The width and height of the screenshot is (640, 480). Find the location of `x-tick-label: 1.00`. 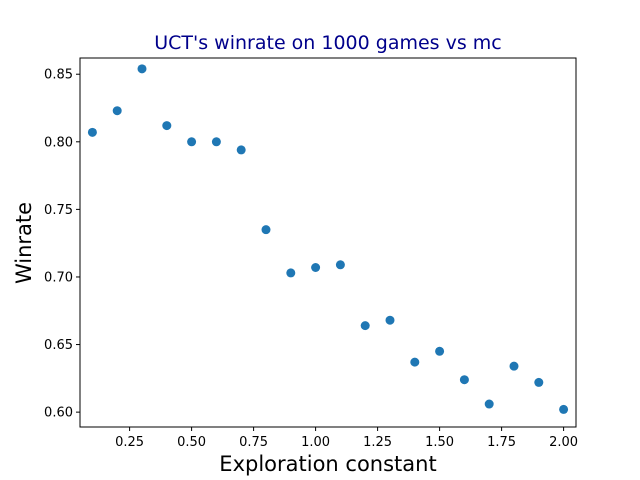

x-tick-label: 1.00 is located at coordinates (315, 442).